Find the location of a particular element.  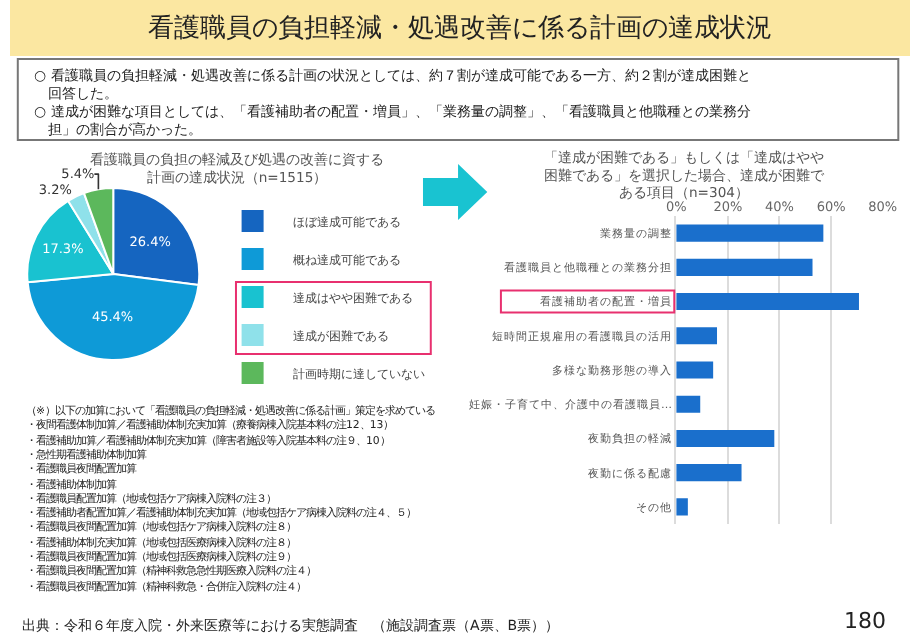

text: 看護職員の負担軽減・処遇改善に係る計画の達成状況 is located at coordinates (460, 28).